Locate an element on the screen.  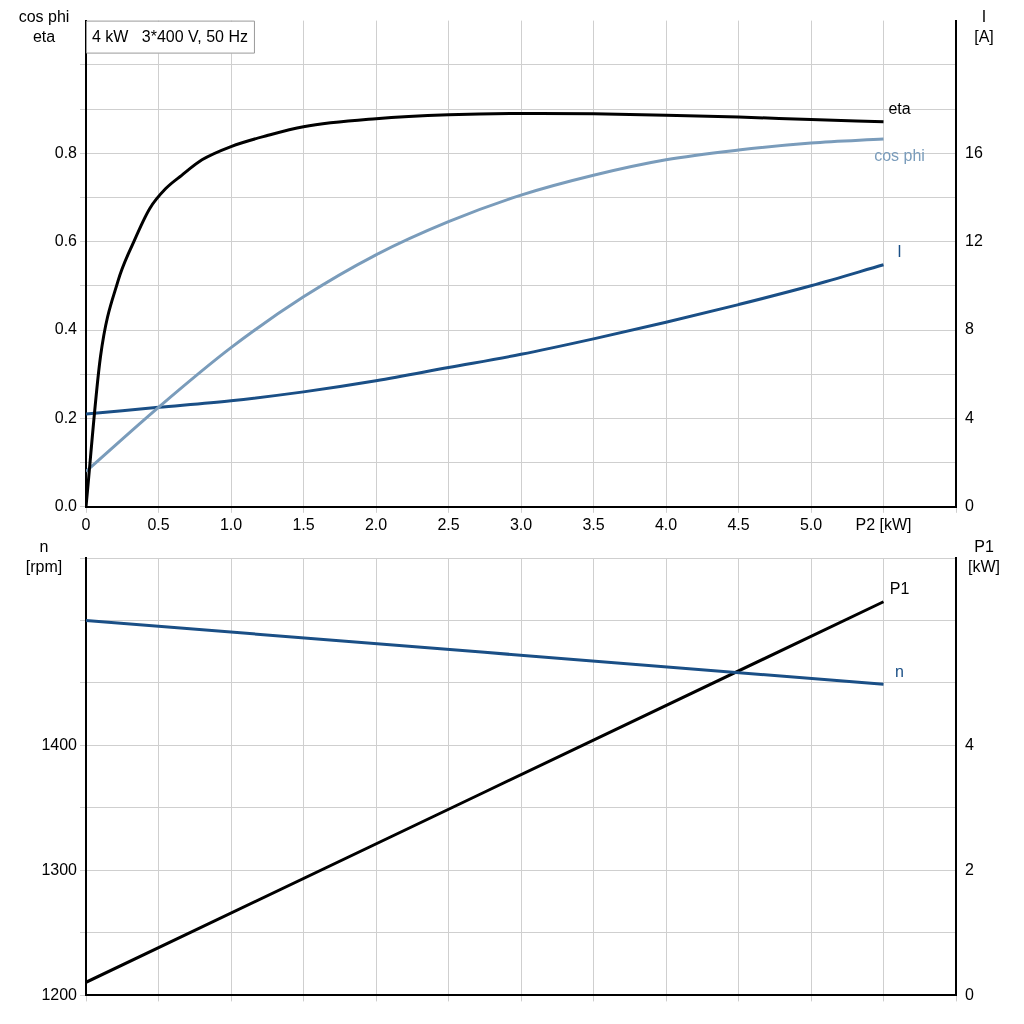
y-tick-label: 0.2 is located at coordinates (66, 417).